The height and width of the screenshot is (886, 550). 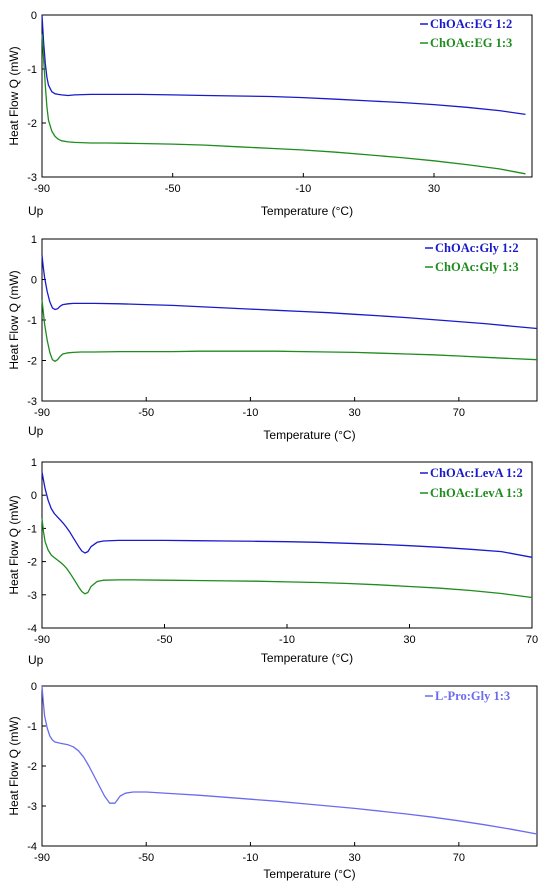 I want to click on legend-entry: ChOAc:Gly 1:2, so click(x=477, y=248).